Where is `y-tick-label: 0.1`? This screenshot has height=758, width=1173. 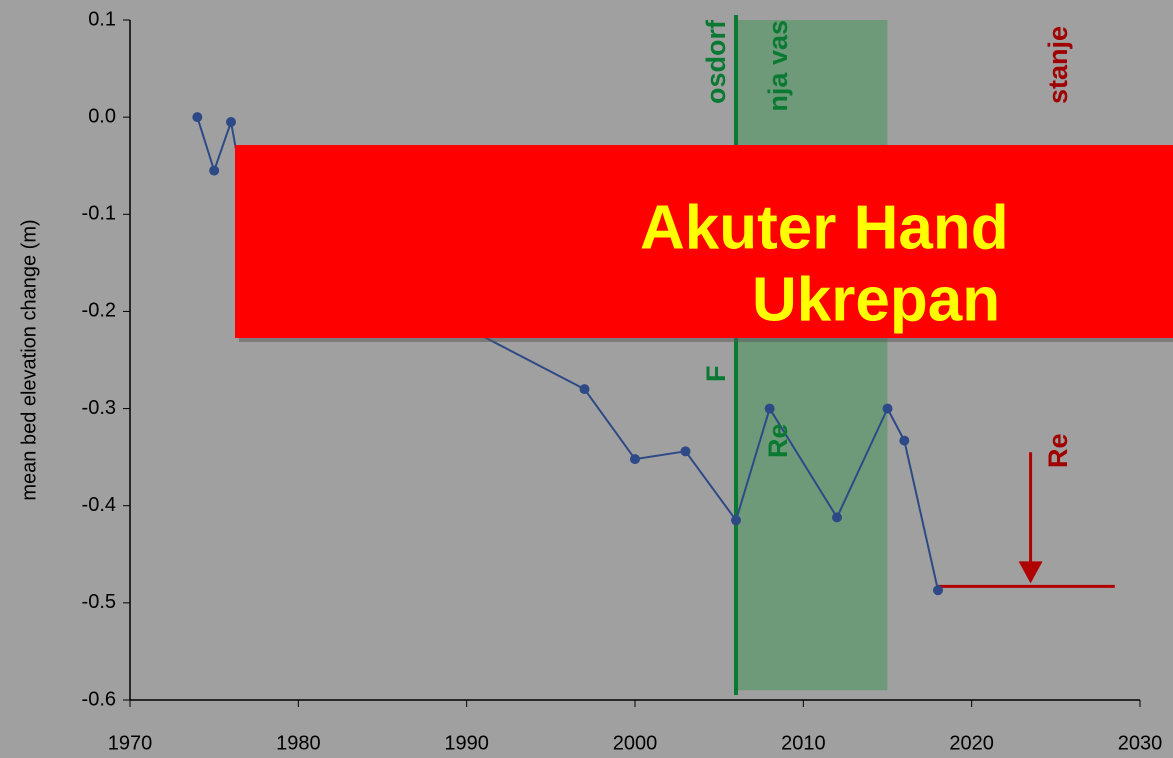
y-tick-label: 0.1 is located at coordinates (102, 19).